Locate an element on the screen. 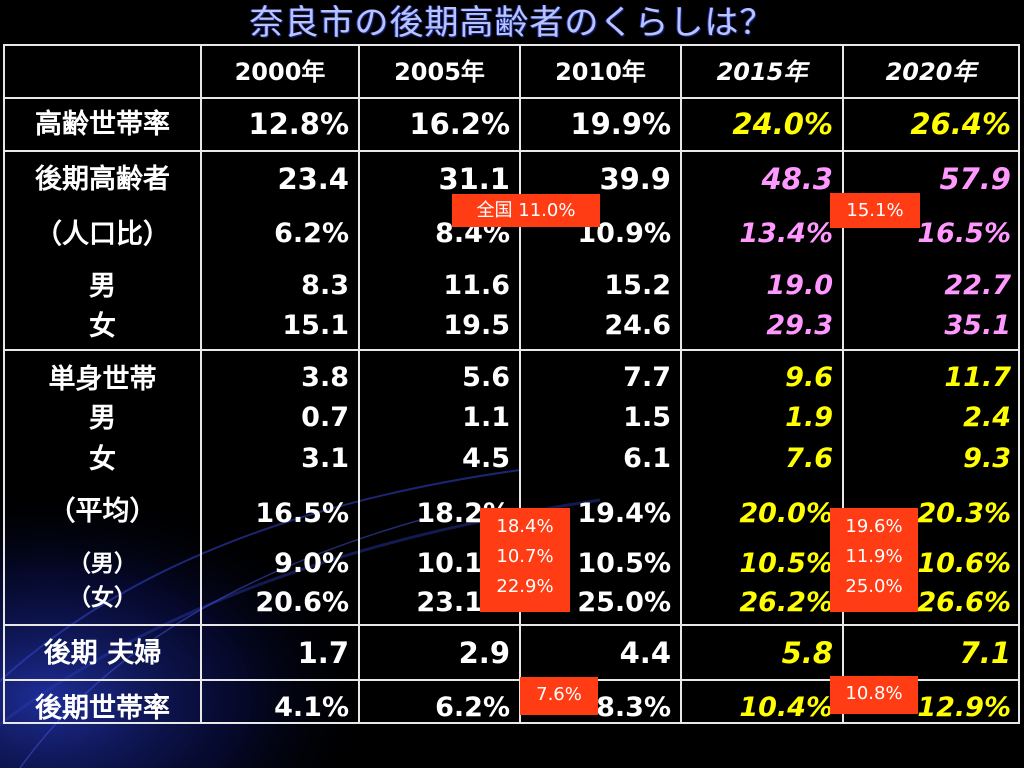 The image size is (1024, 768). header-2015: 2015年 is located at coordinates (762, 72).